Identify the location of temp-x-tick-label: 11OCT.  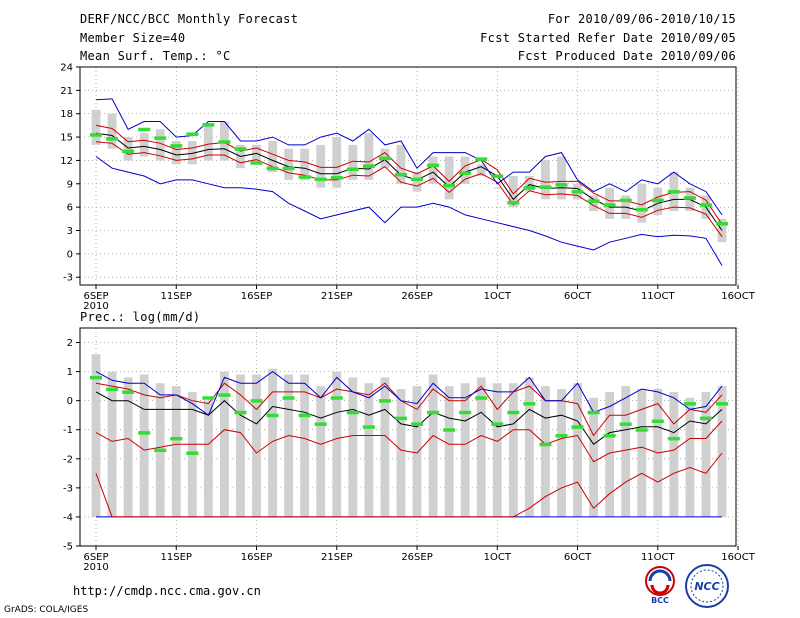
(658, 296).